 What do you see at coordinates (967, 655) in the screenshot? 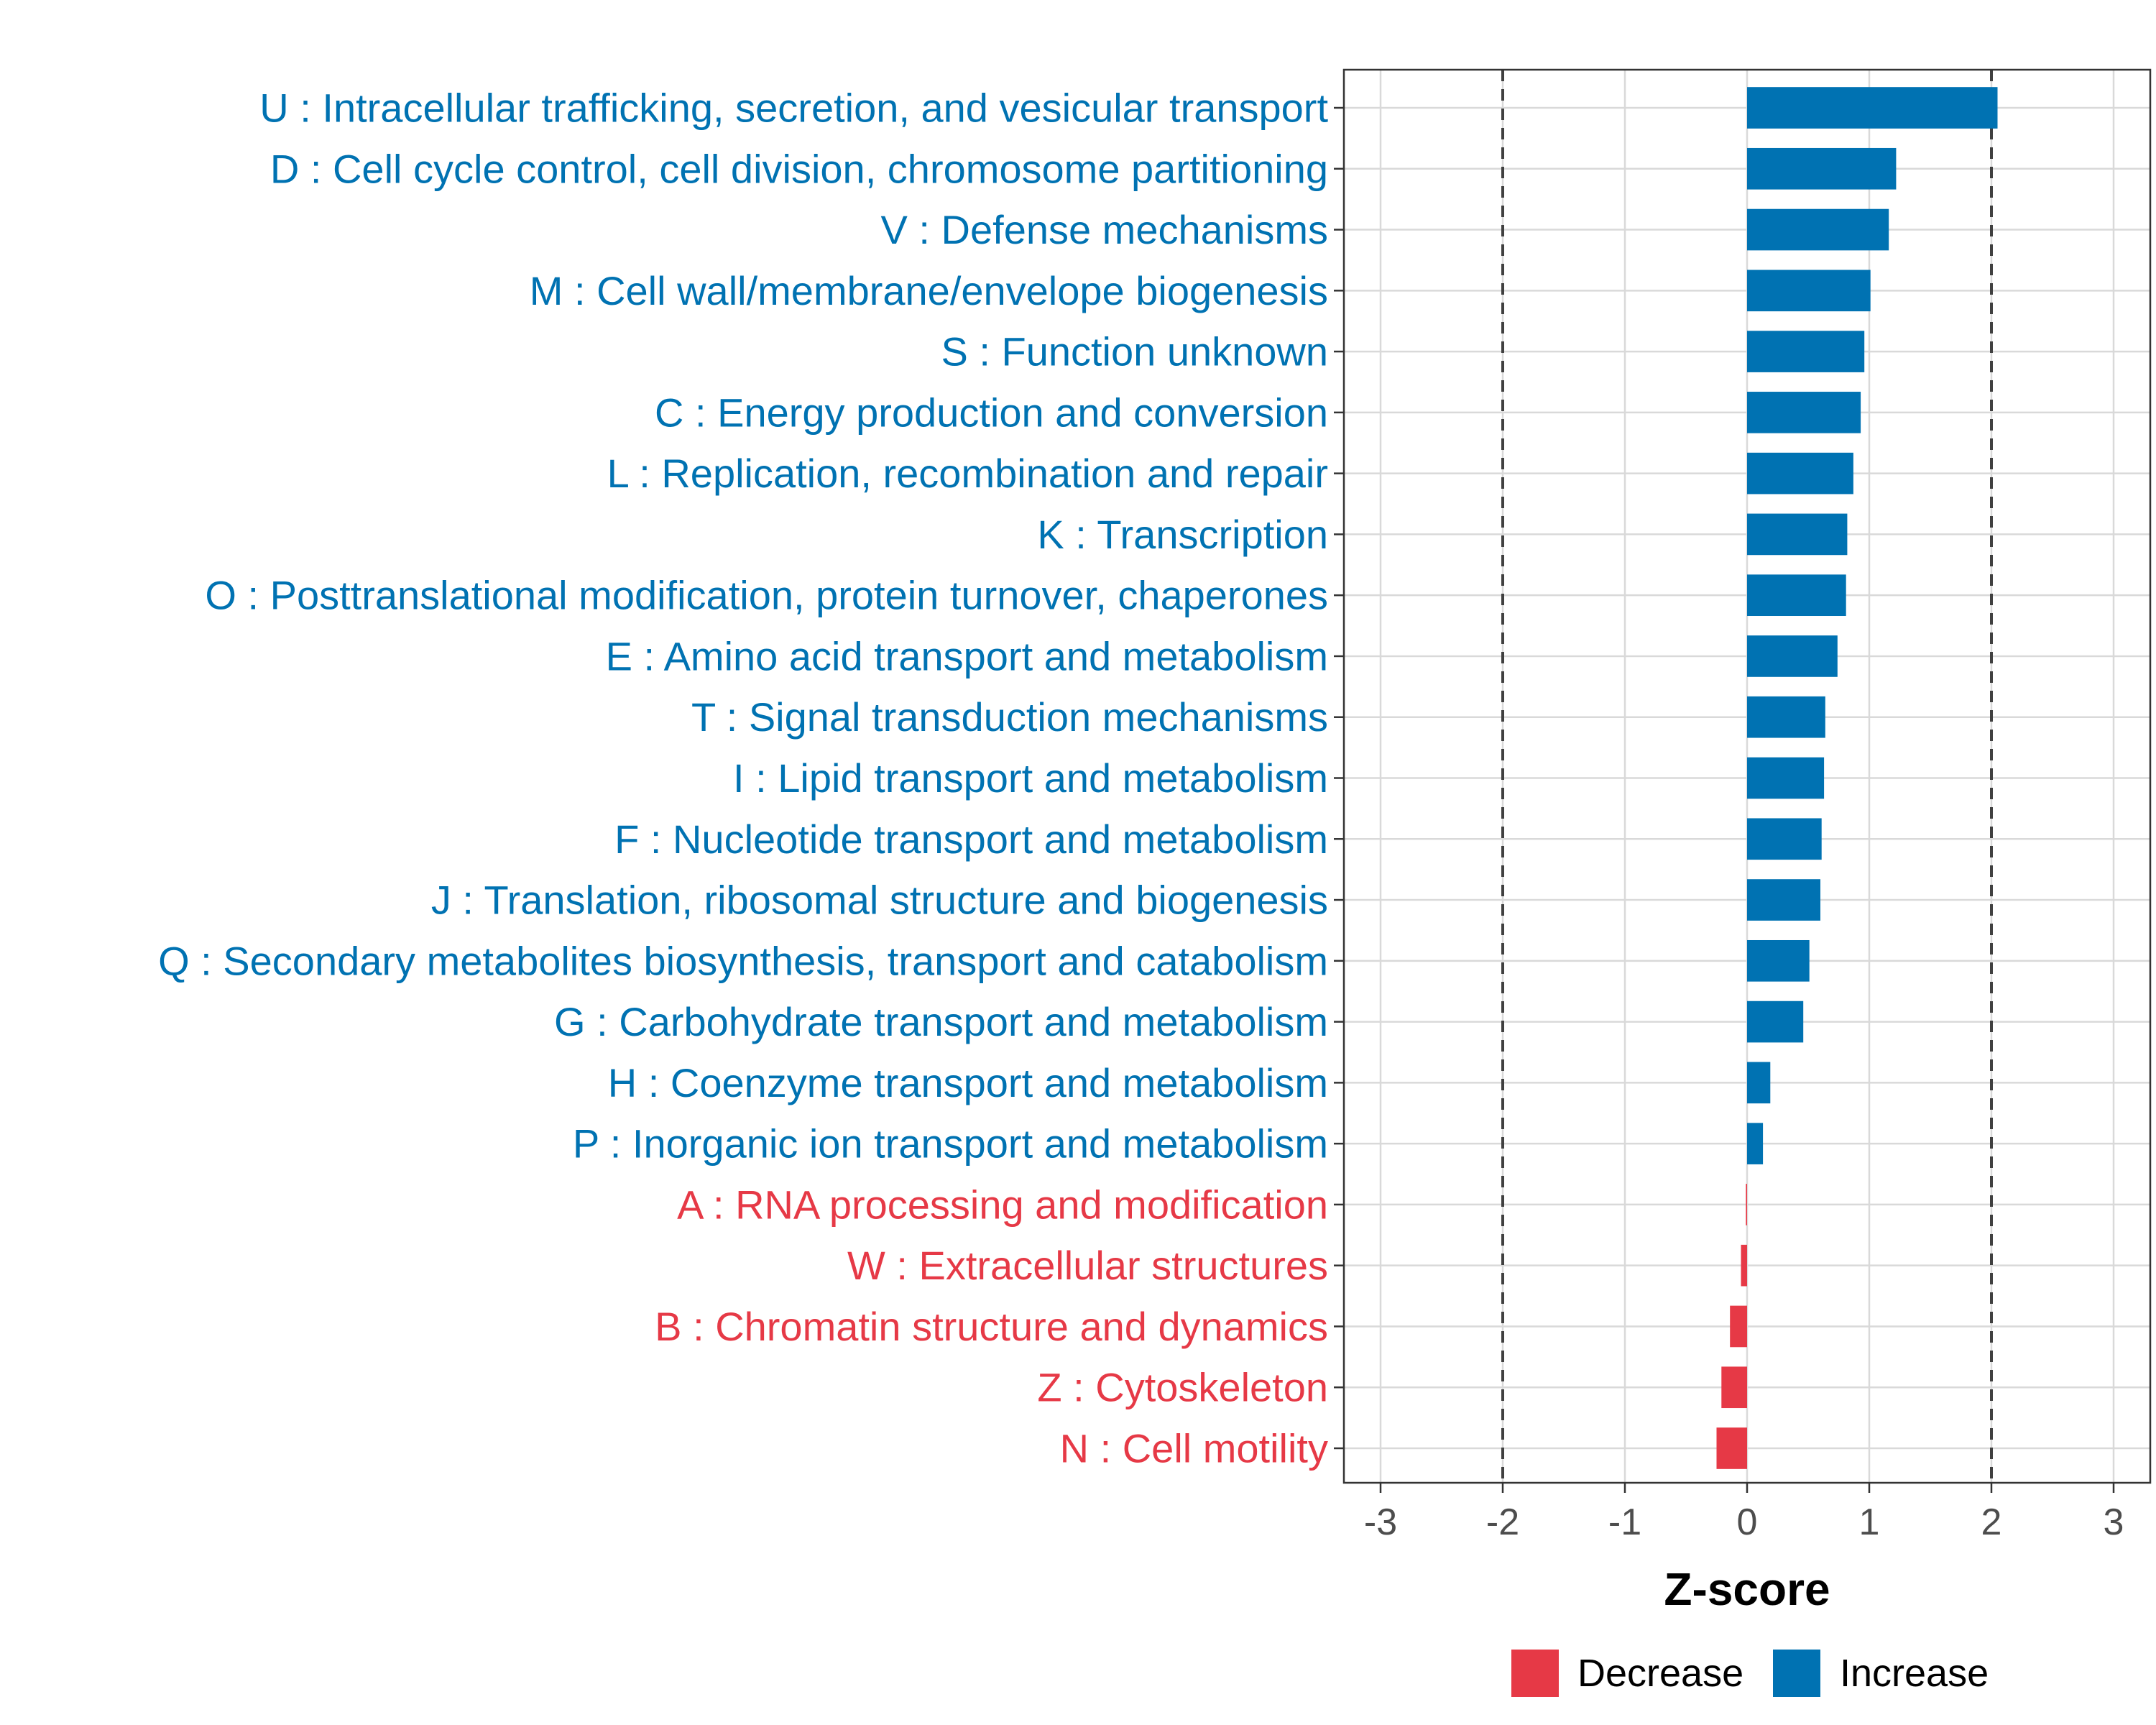
I see `category-label-9: E : Amino acid transport and metabolism` at bounding box center [967, 655].